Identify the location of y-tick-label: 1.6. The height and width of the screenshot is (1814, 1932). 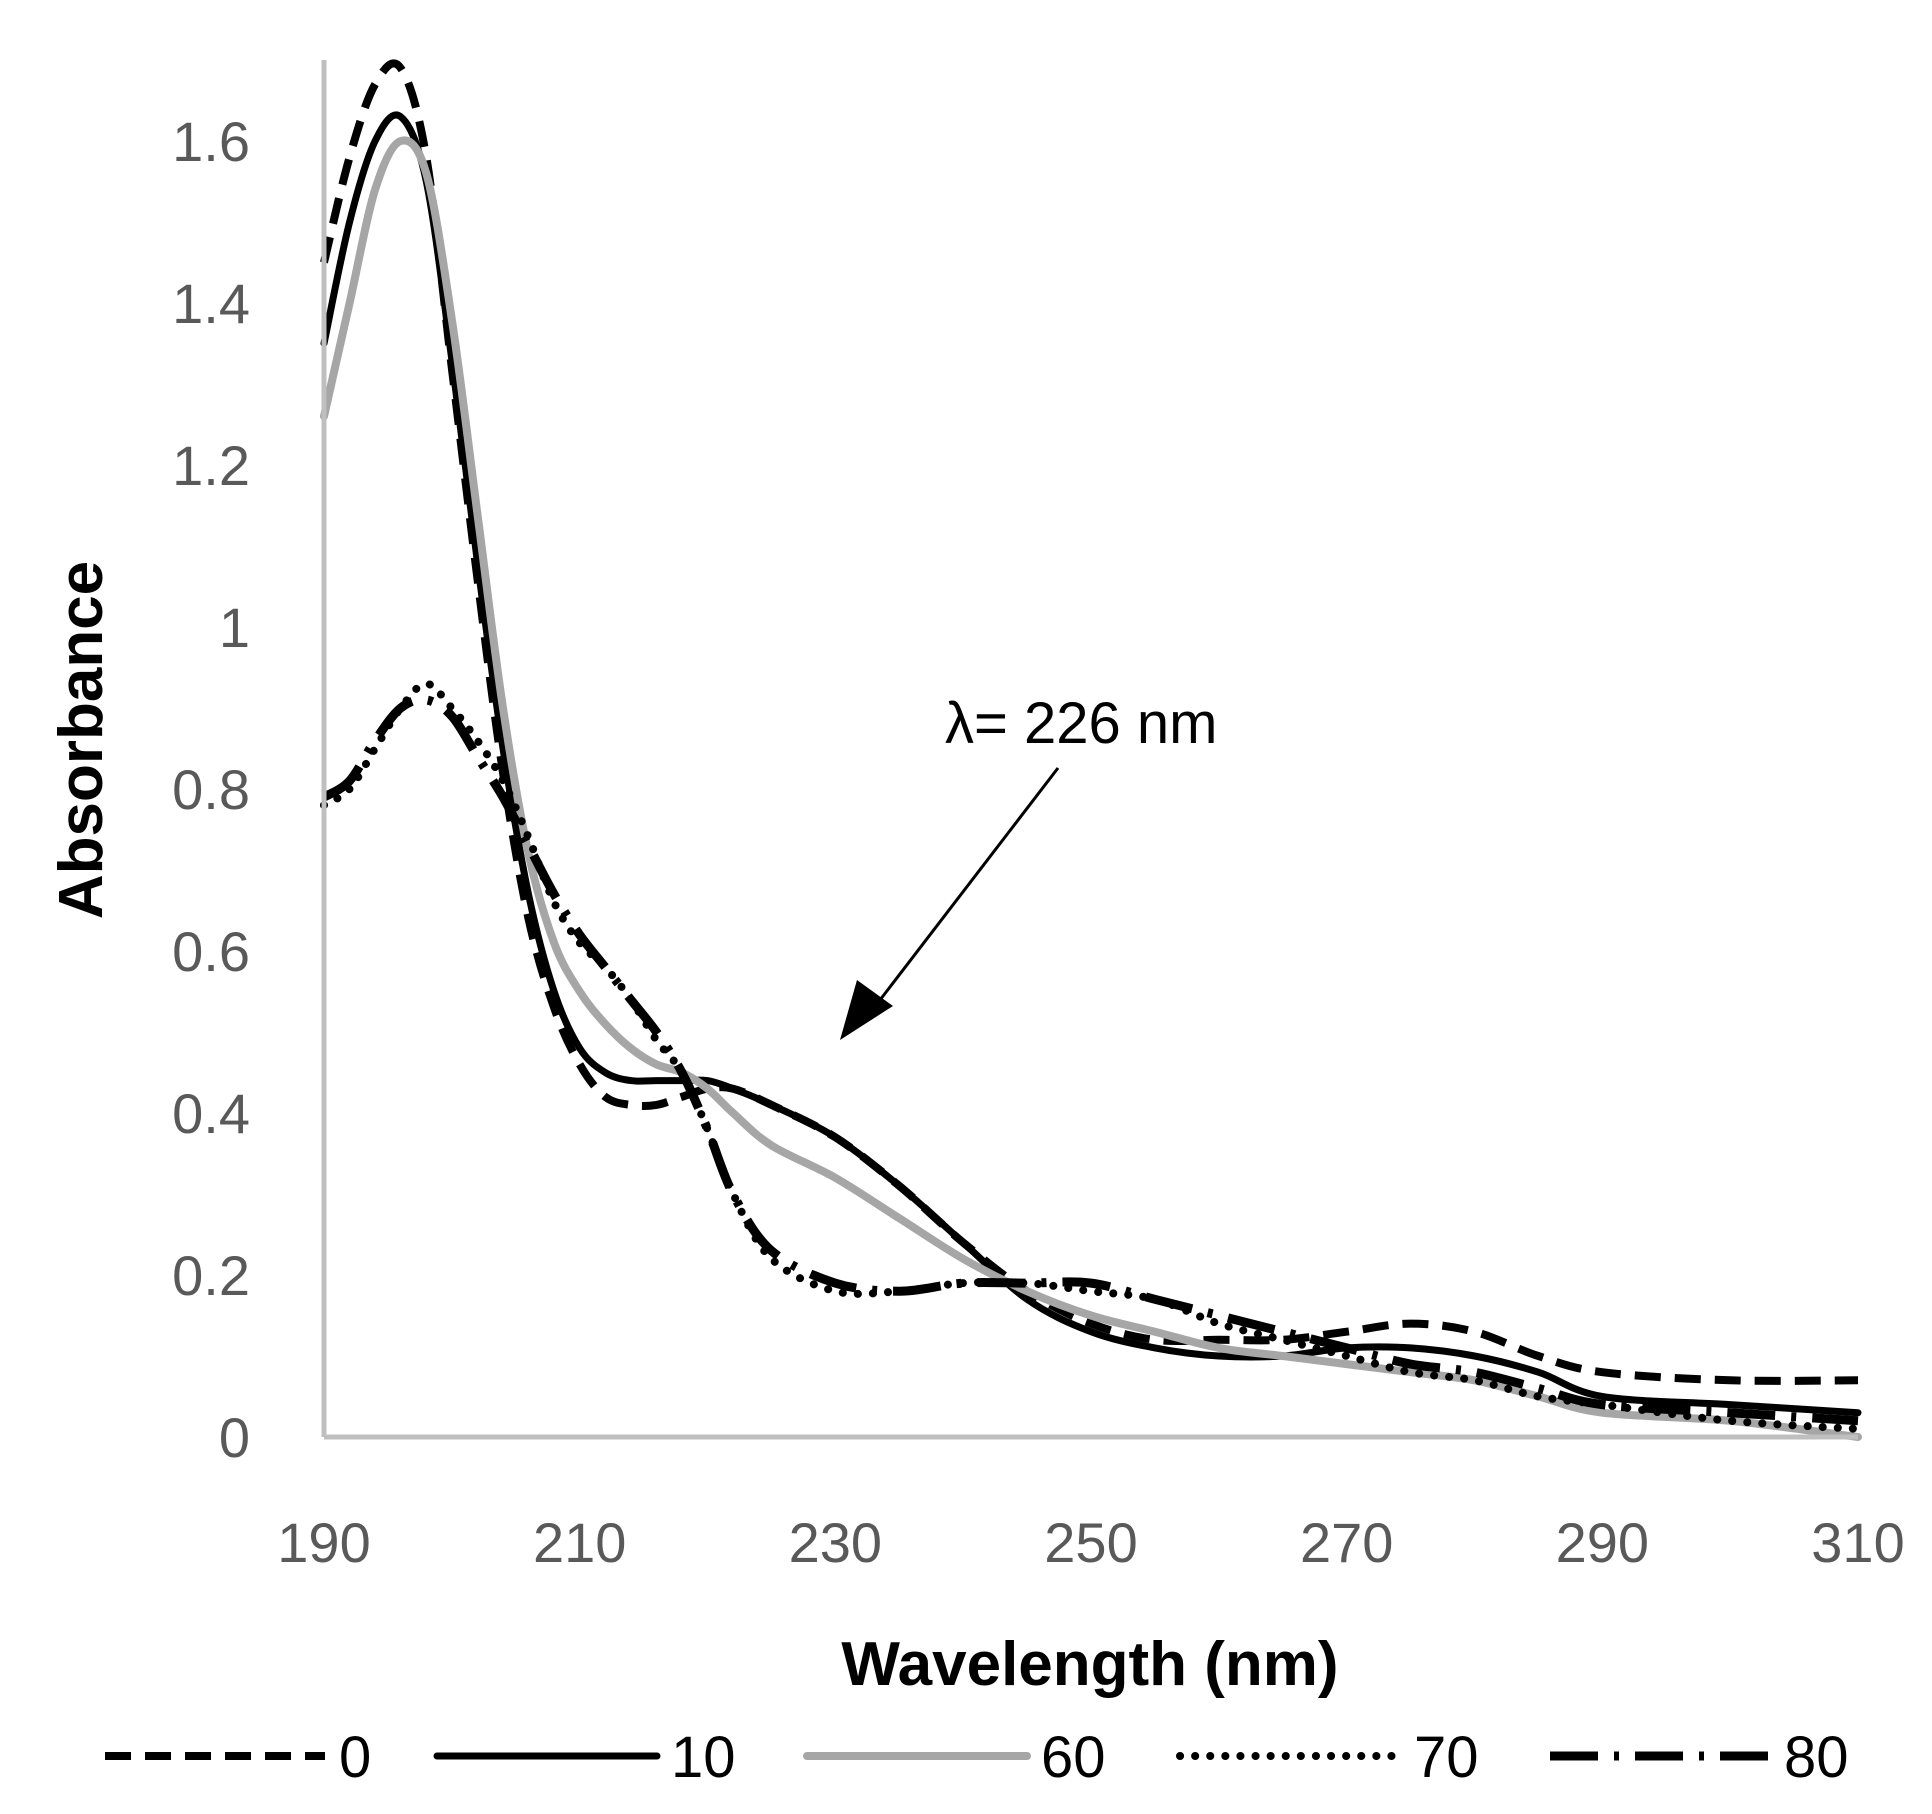
(211, 141).